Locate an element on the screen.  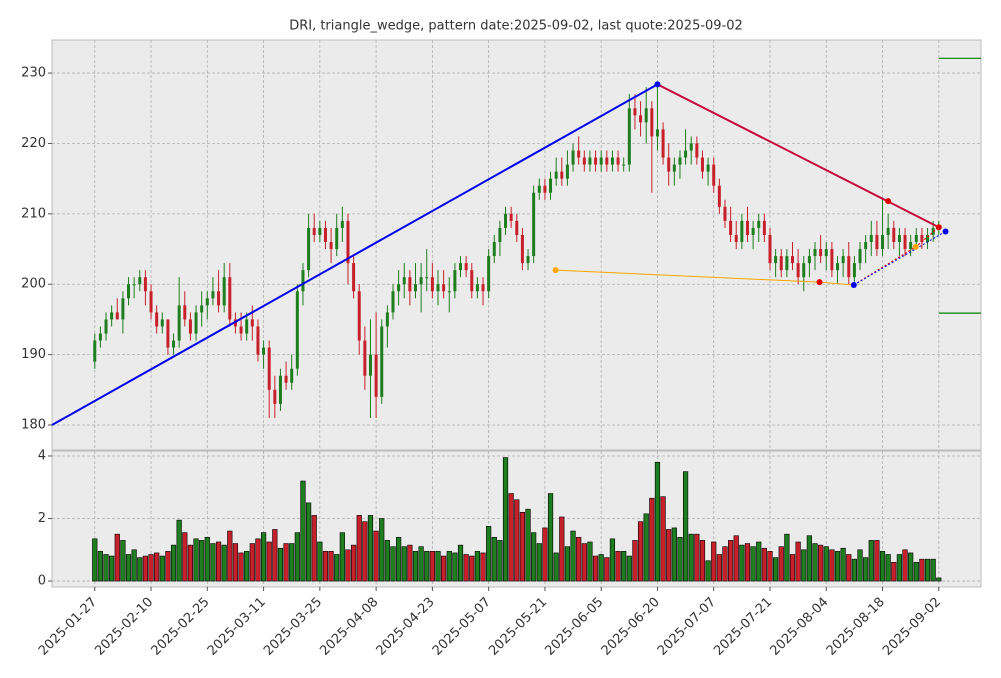
pattern-line is located at coordinates (798, 156).